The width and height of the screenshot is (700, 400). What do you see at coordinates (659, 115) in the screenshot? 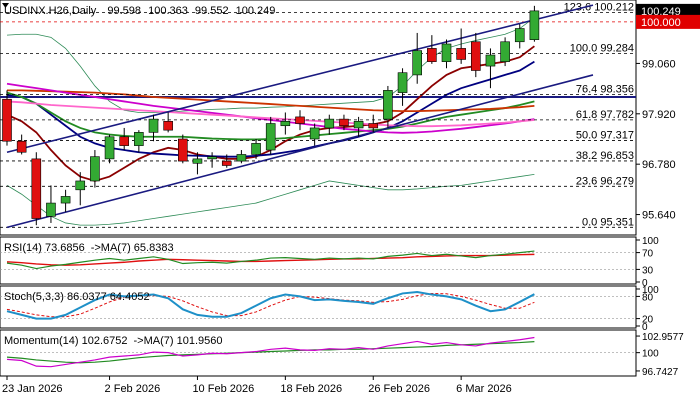
I see `price-tick-label: 97.920` at bounding box center [659, 115].